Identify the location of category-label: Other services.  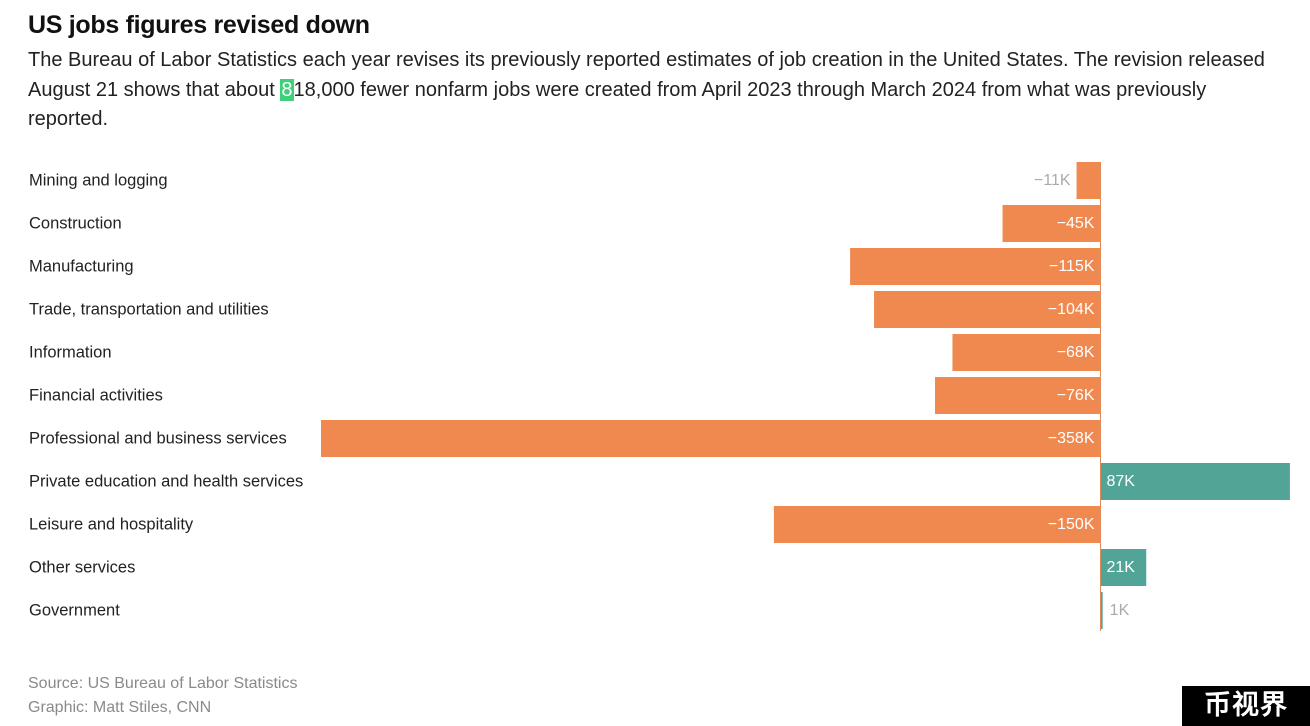
(82, 568).